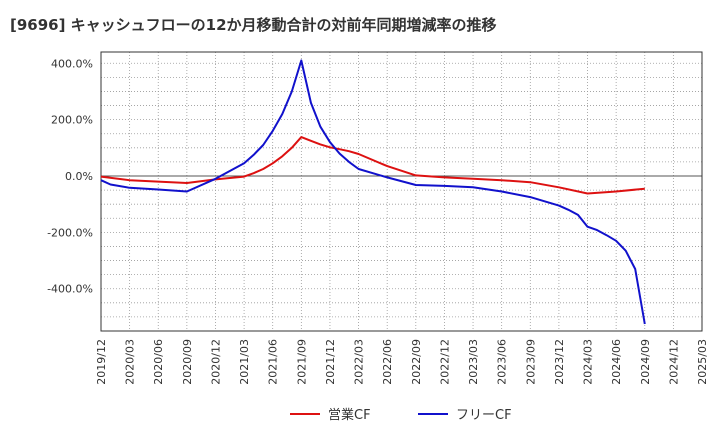  What do you see at coordinates (70, 232) in the screenshot?
I see `y-tick-label: -200.0%` at bounding box center [70, 232].